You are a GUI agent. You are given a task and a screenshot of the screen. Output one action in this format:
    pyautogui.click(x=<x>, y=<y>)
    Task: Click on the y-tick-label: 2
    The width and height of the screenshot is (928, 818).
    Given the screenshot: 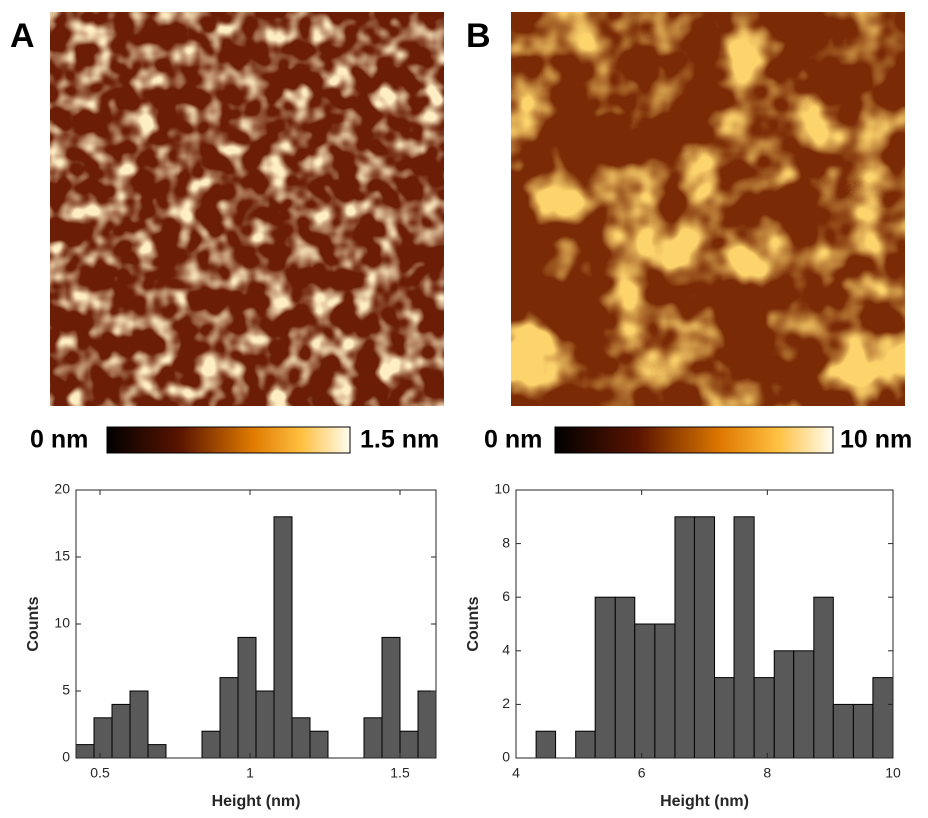 What is the action you would take?
    pyautogui.click(x=506, y=703)
    